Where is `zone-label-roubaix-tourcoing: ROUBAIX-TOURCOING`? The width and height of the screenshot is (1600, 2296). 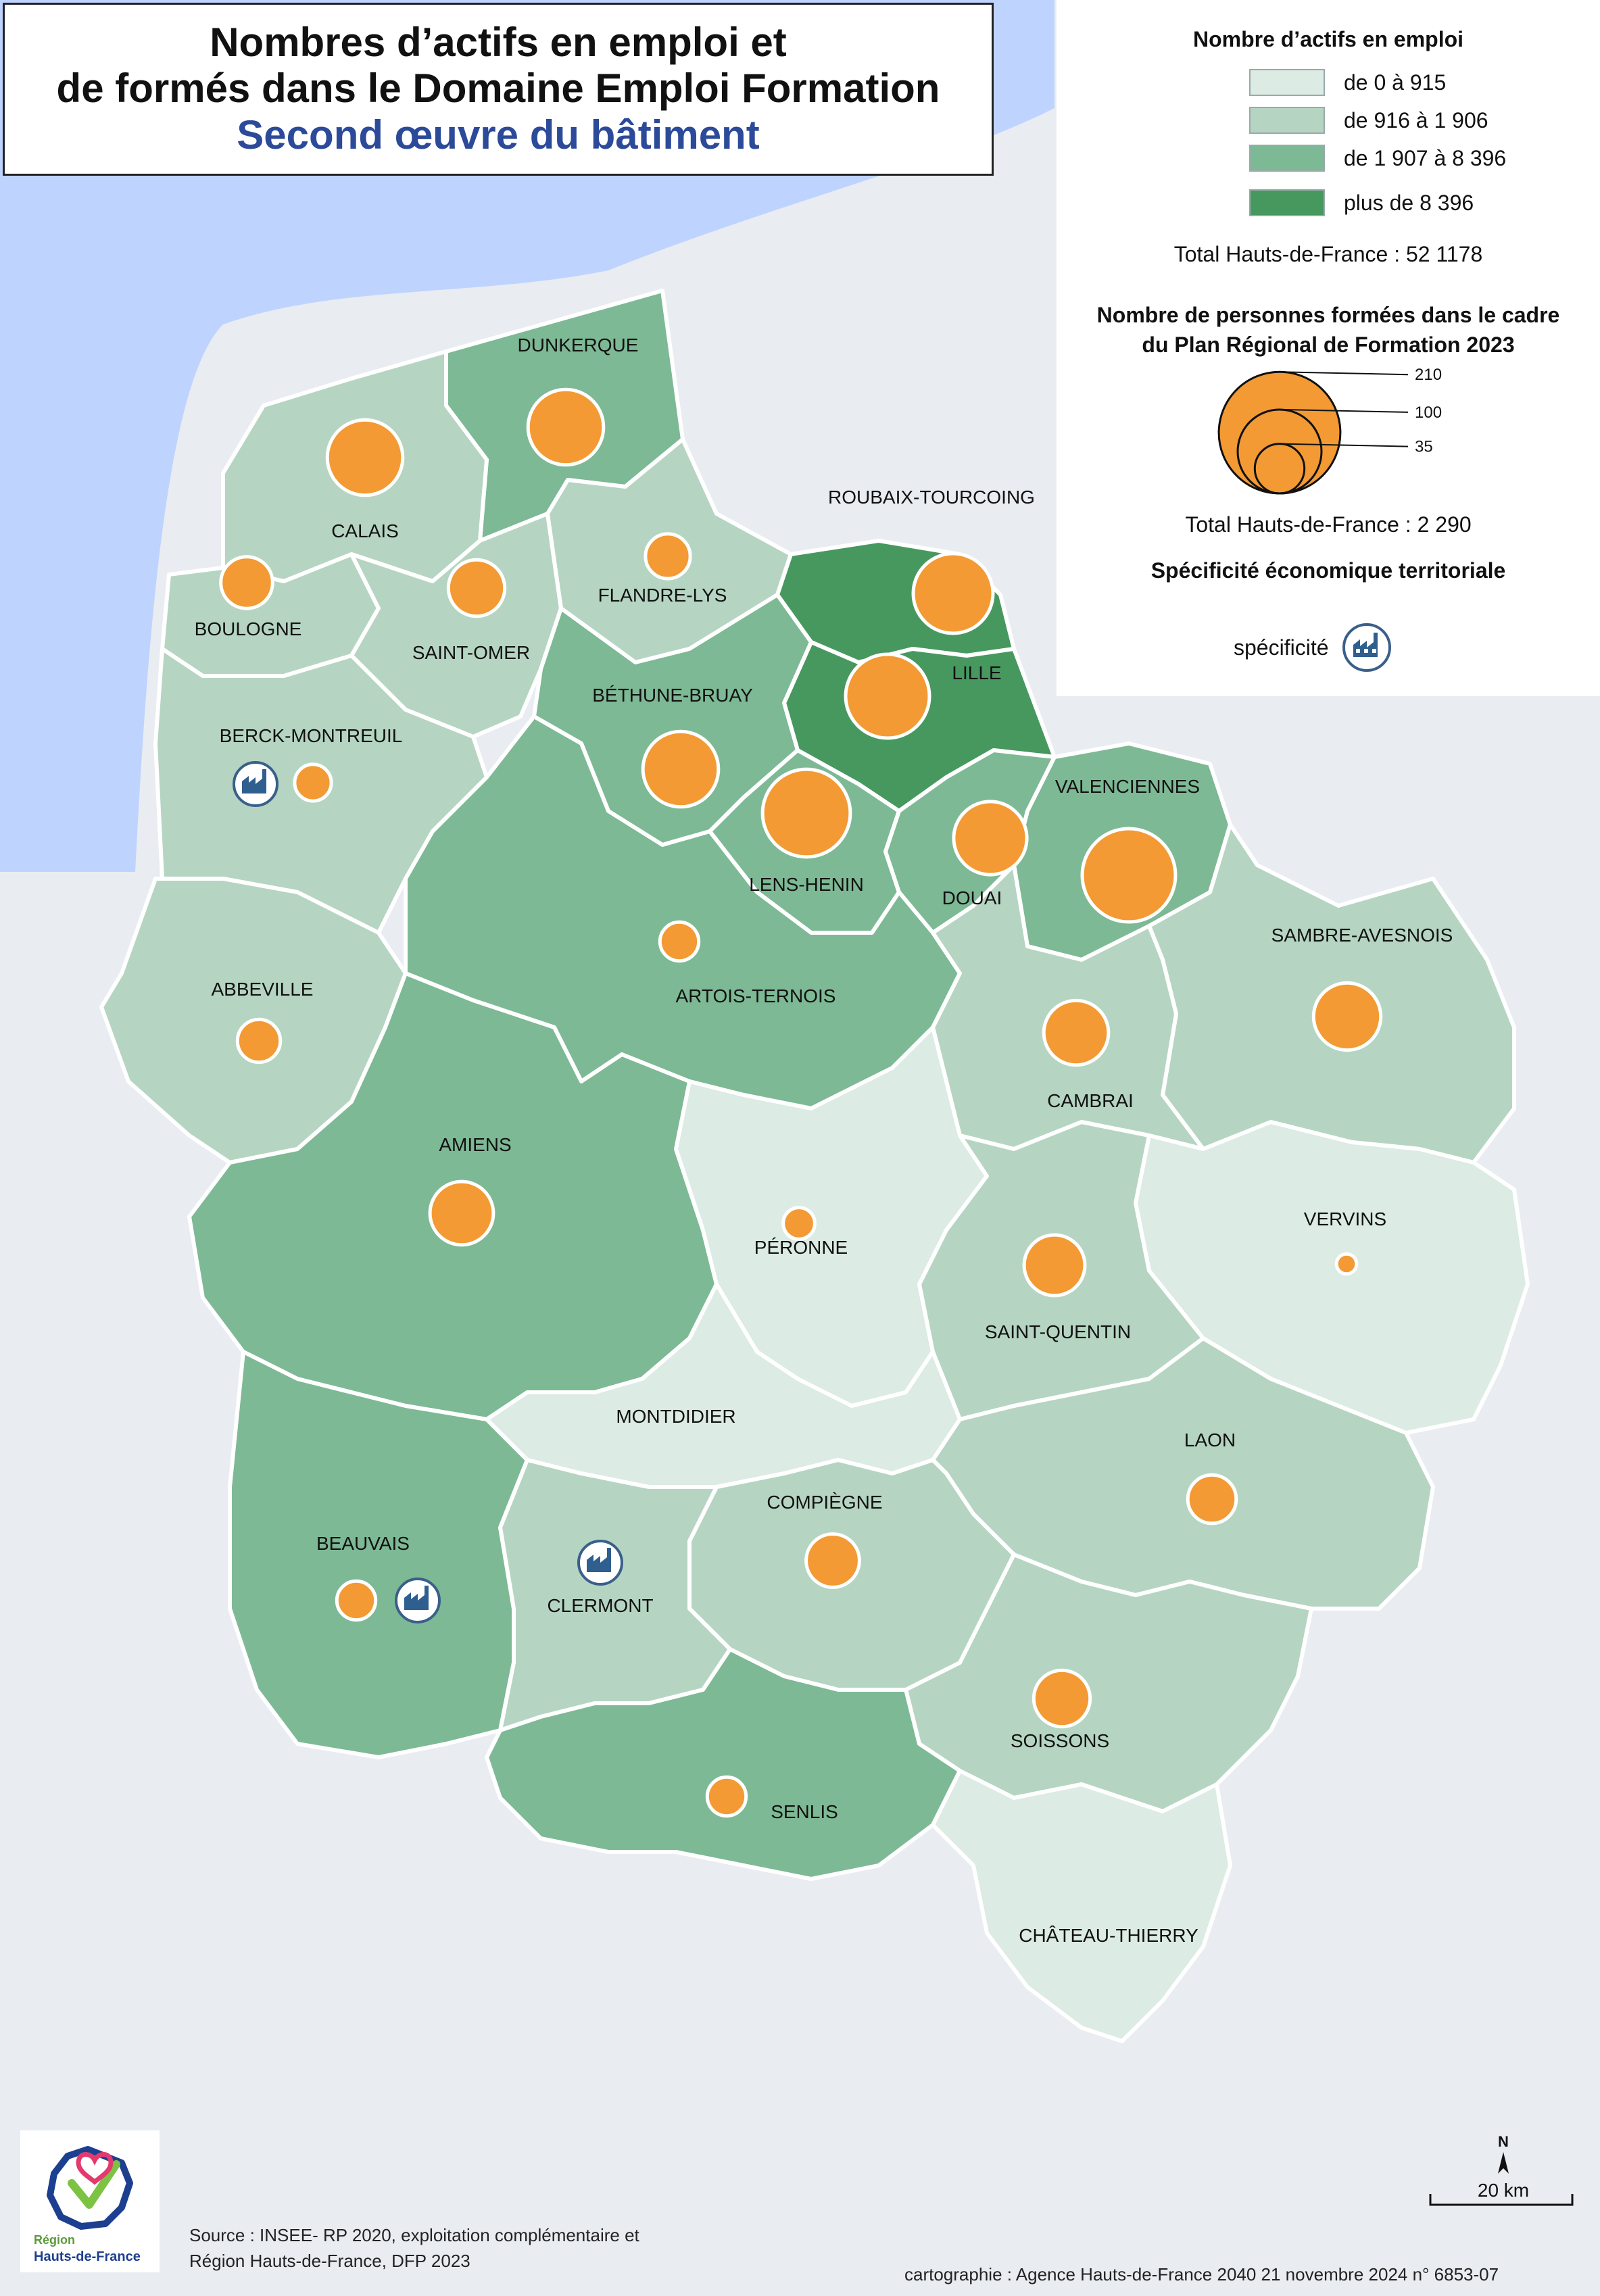 zone-label-roubaix-tourcoing: ROUBAIX-TOURCOING is located at coordinates (932, 497).